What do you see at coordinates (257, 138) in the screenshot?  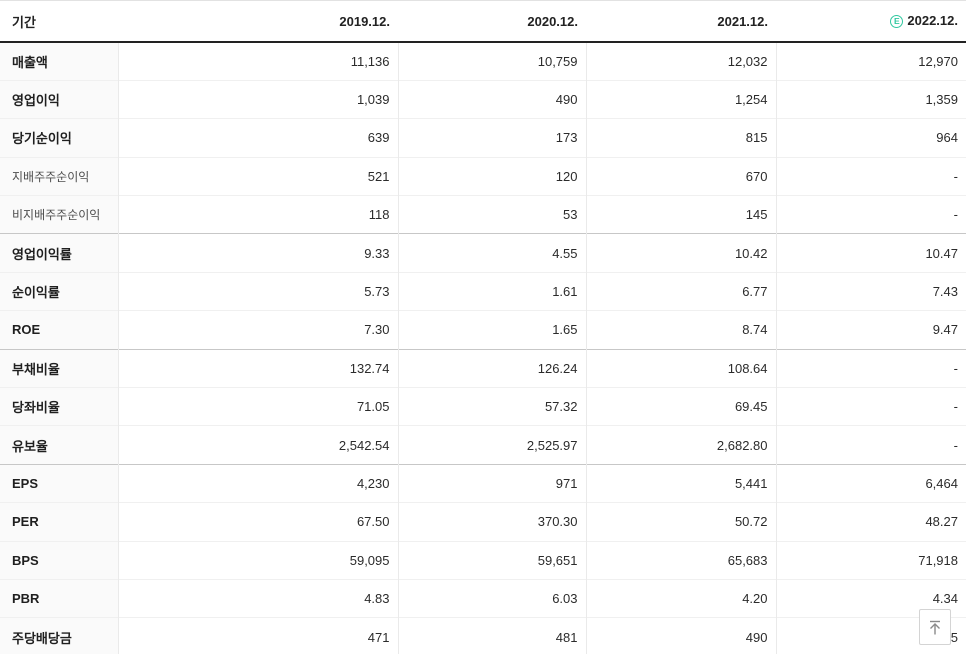 I see `cell-value: 639` at bounding box center [257, 138].